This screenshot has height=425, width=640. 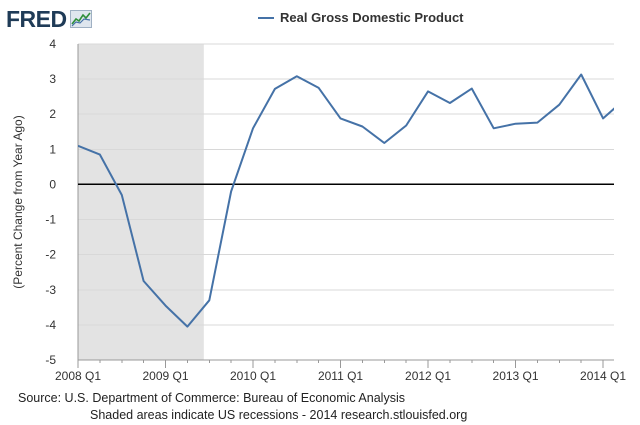 What do you see at coordinates (52, 184) in the screenshot?
I see `y-tick-label: 0` at bounding box center [52, 184].